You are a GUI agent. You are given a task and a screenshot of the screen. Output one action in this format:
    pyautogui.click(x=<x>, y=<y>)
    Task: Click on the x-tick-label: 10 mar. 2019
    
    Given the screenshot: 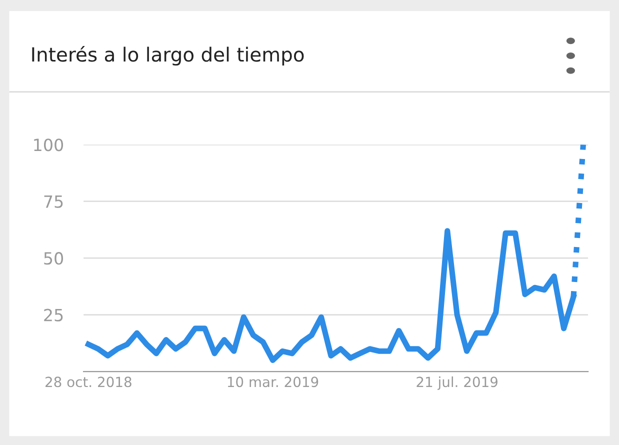 What is the action you would take?
    pyautogui.click(x=273, y=382)
    